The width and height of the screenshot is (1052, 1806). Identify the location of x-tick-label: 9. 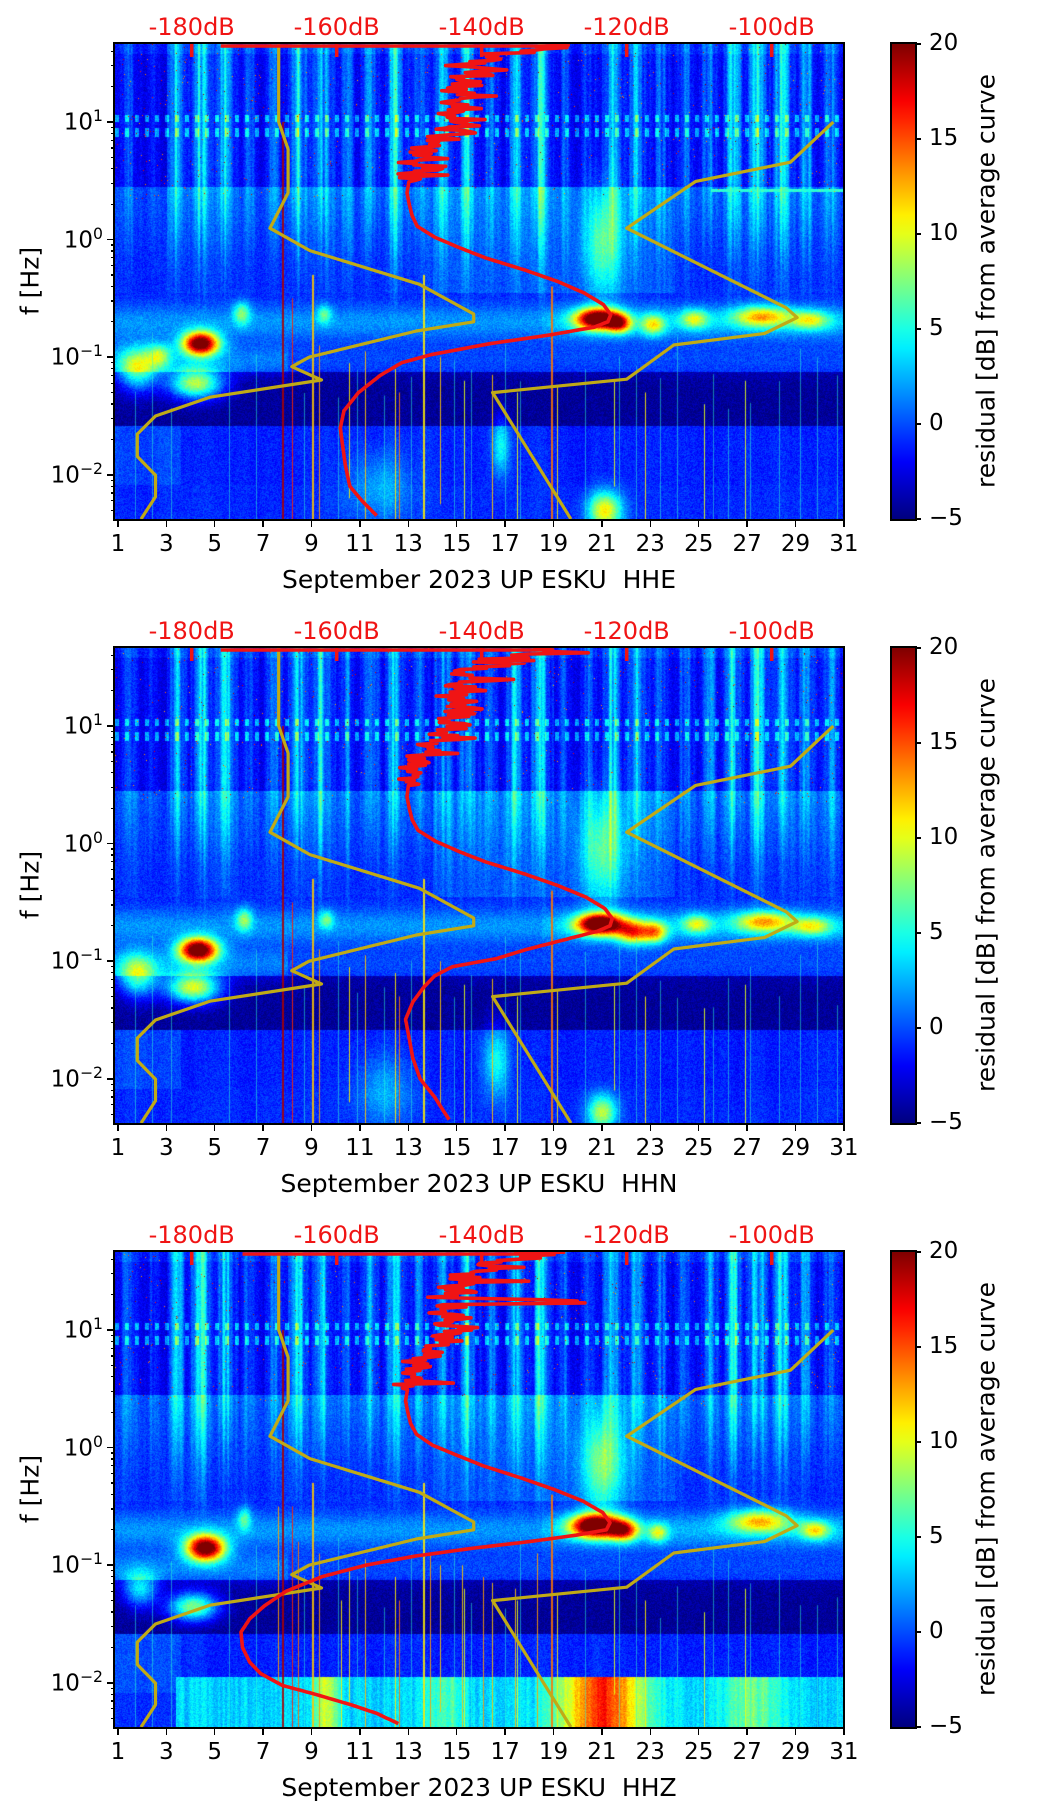
(311, 544).